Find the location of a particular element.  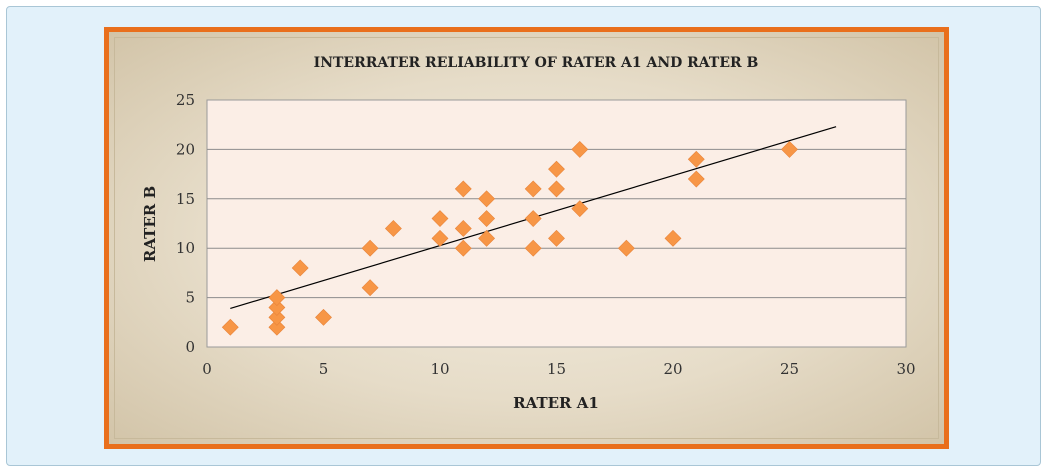

x-tick-label: 25 is located at coordinates (789, 369).